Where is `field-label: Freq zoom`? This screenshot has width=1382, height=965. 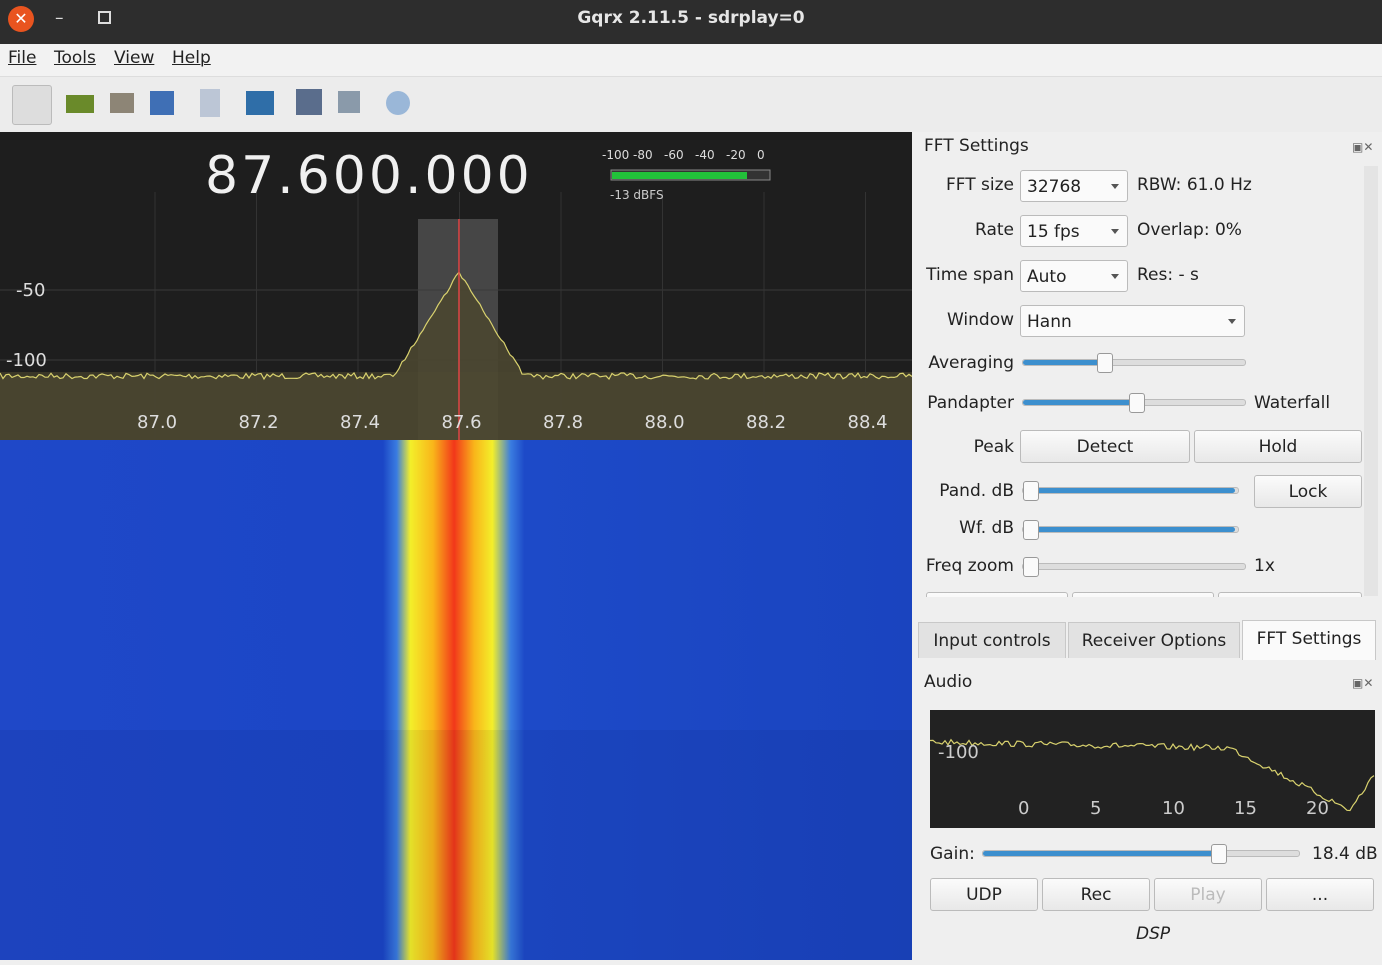
field-label: Freq zoom is located at coordinates (969, 566).